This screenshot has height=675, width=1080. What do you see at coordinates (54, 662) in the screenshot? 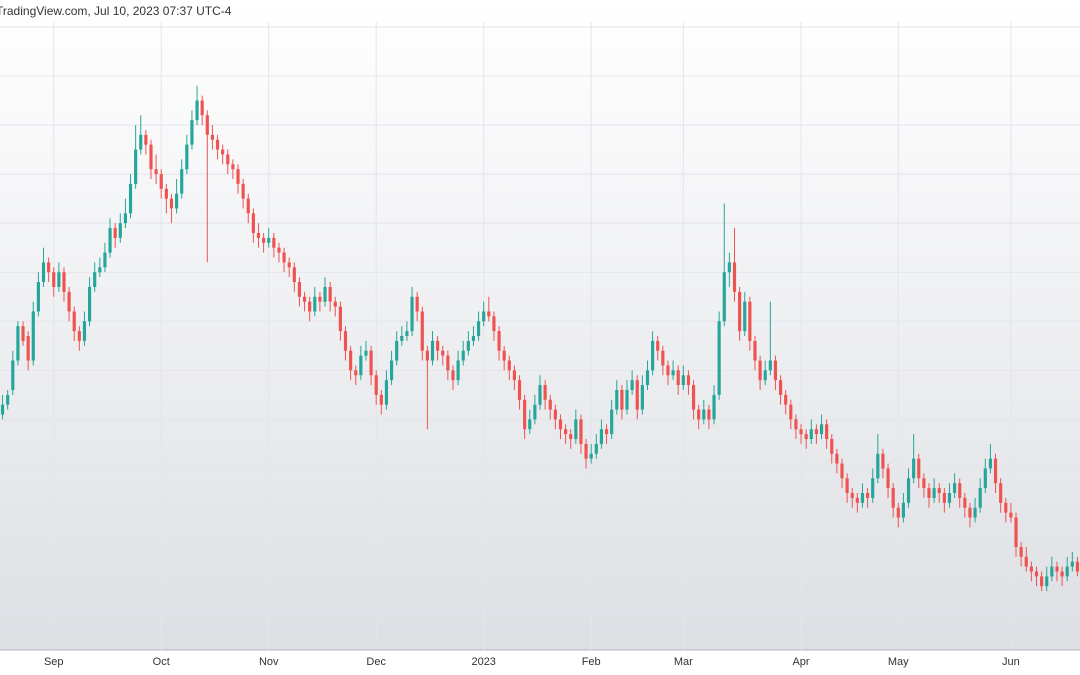
I see `x-tick-label: Sep` at bounding box center [54, 662].